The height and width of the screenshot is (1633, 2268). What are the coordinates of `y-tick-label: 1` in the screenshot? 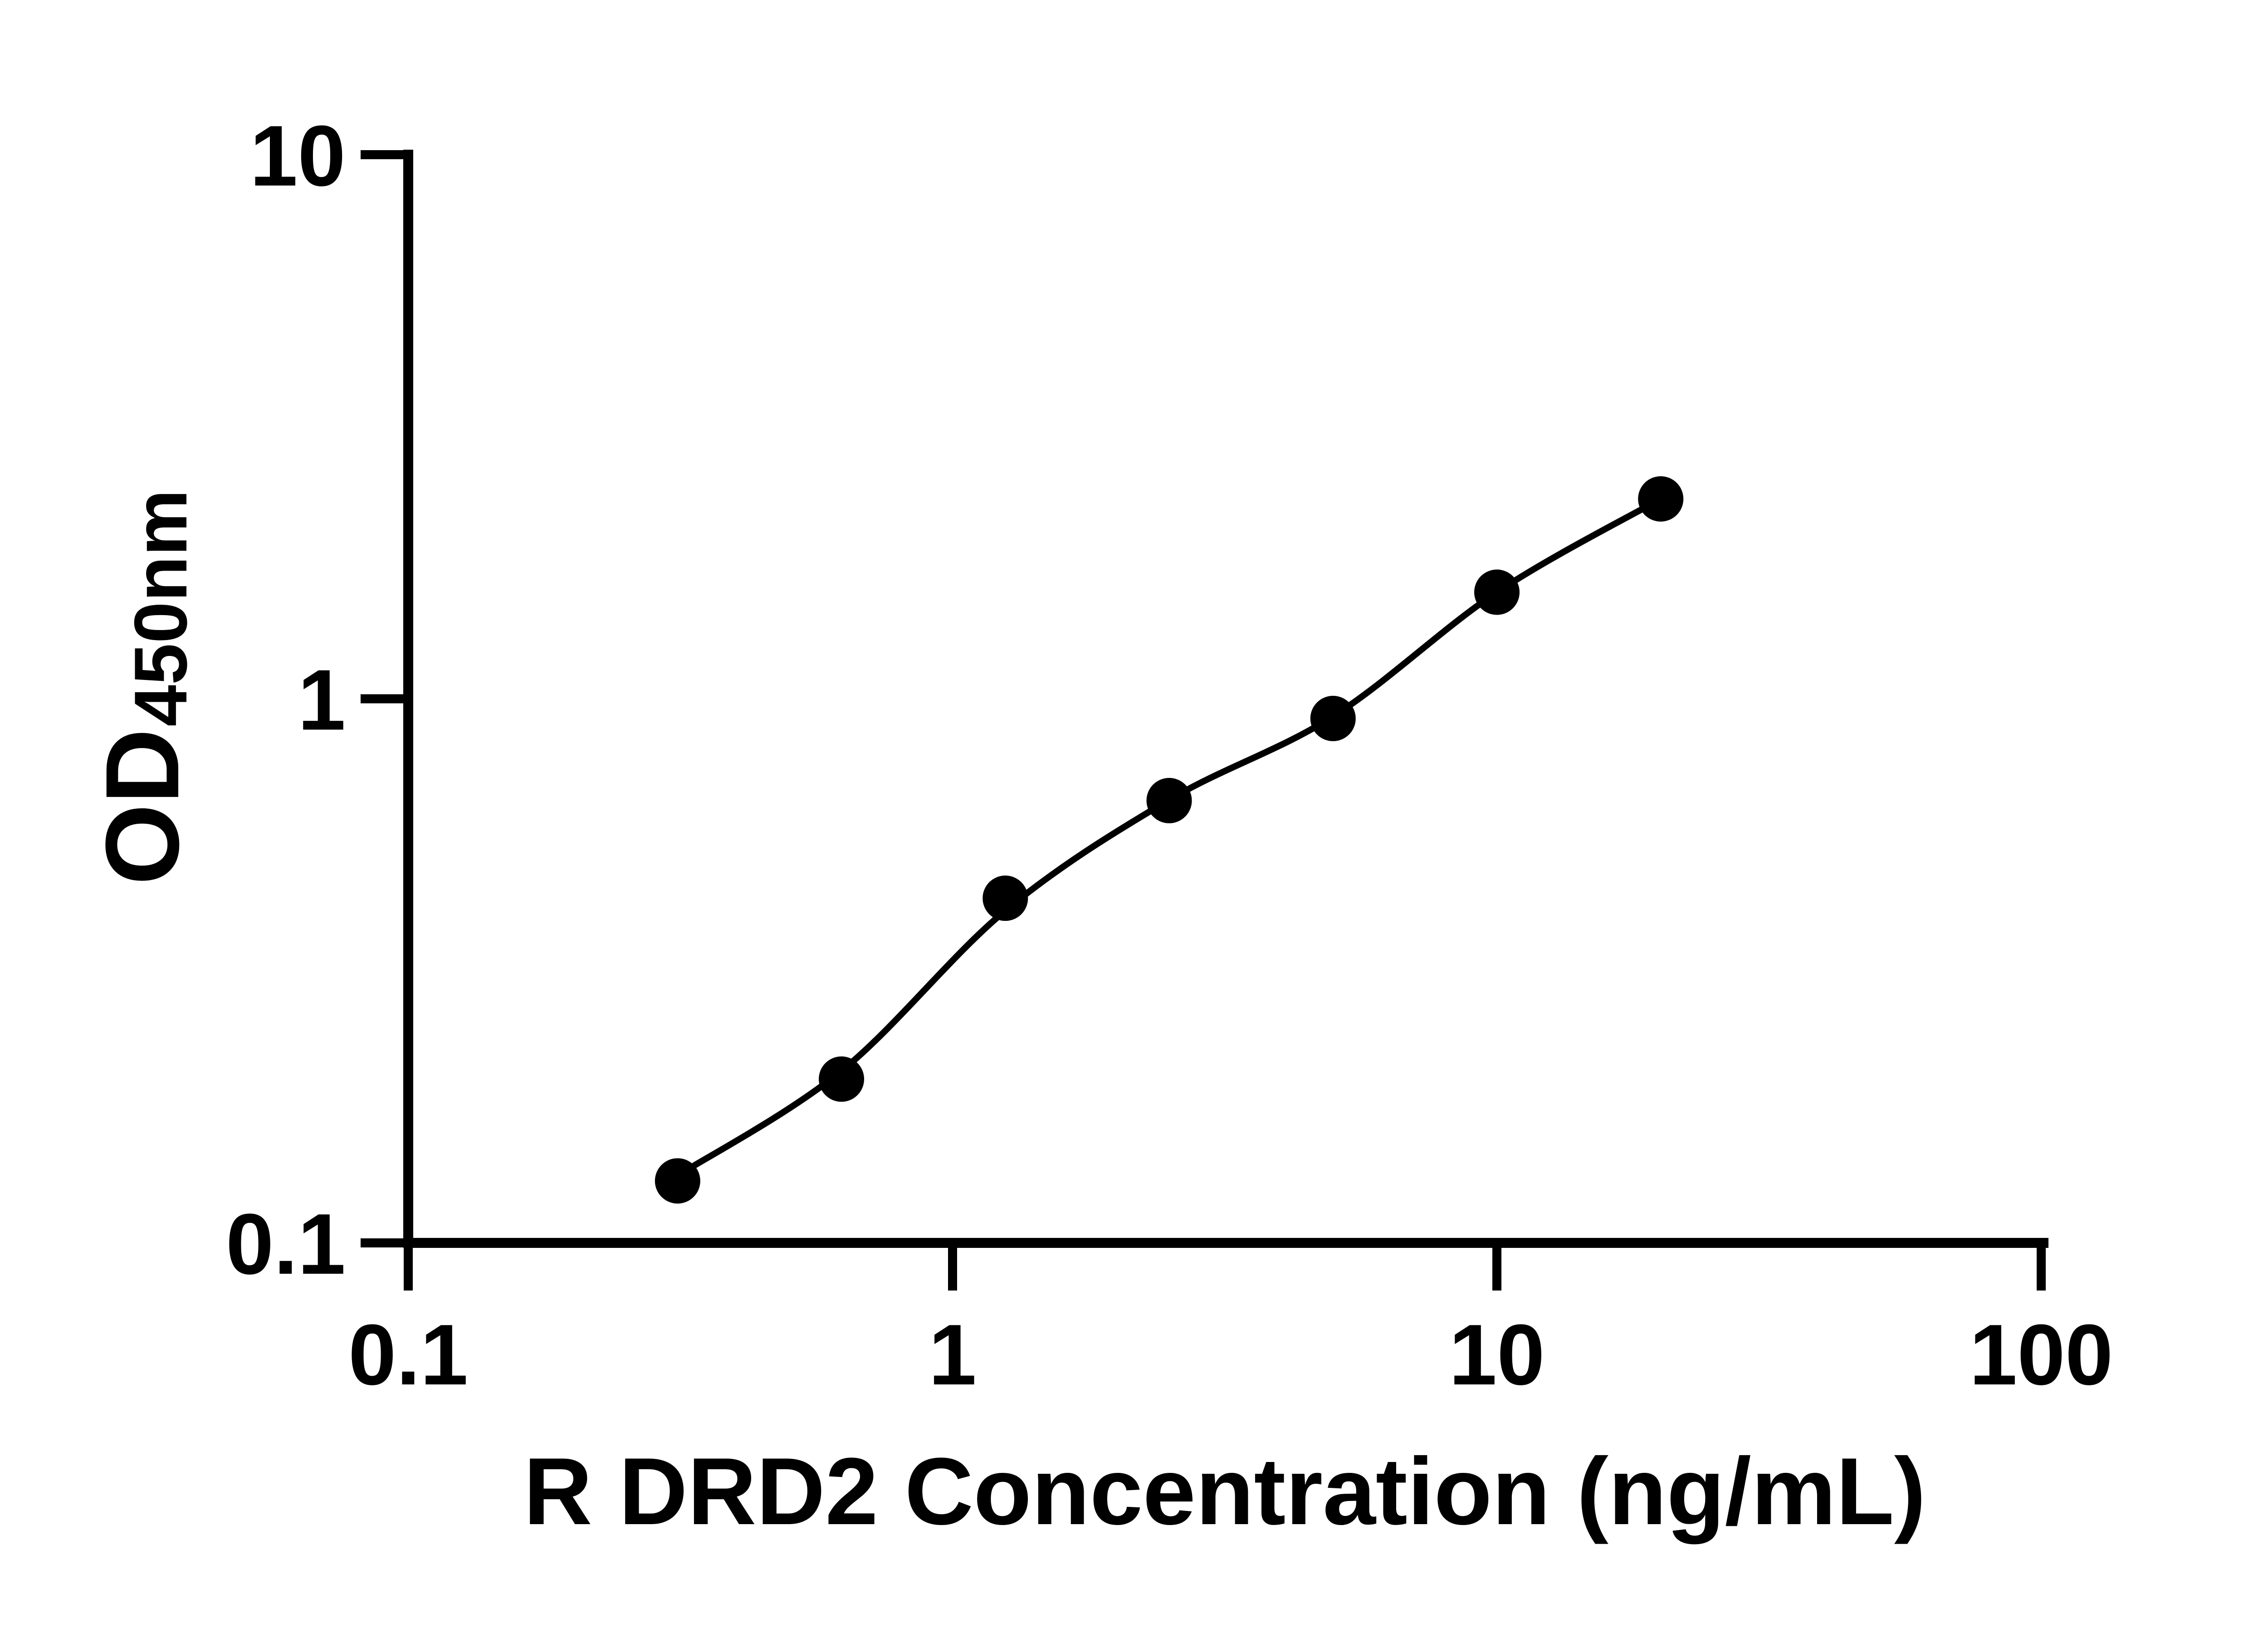 It's located at (322, 700).